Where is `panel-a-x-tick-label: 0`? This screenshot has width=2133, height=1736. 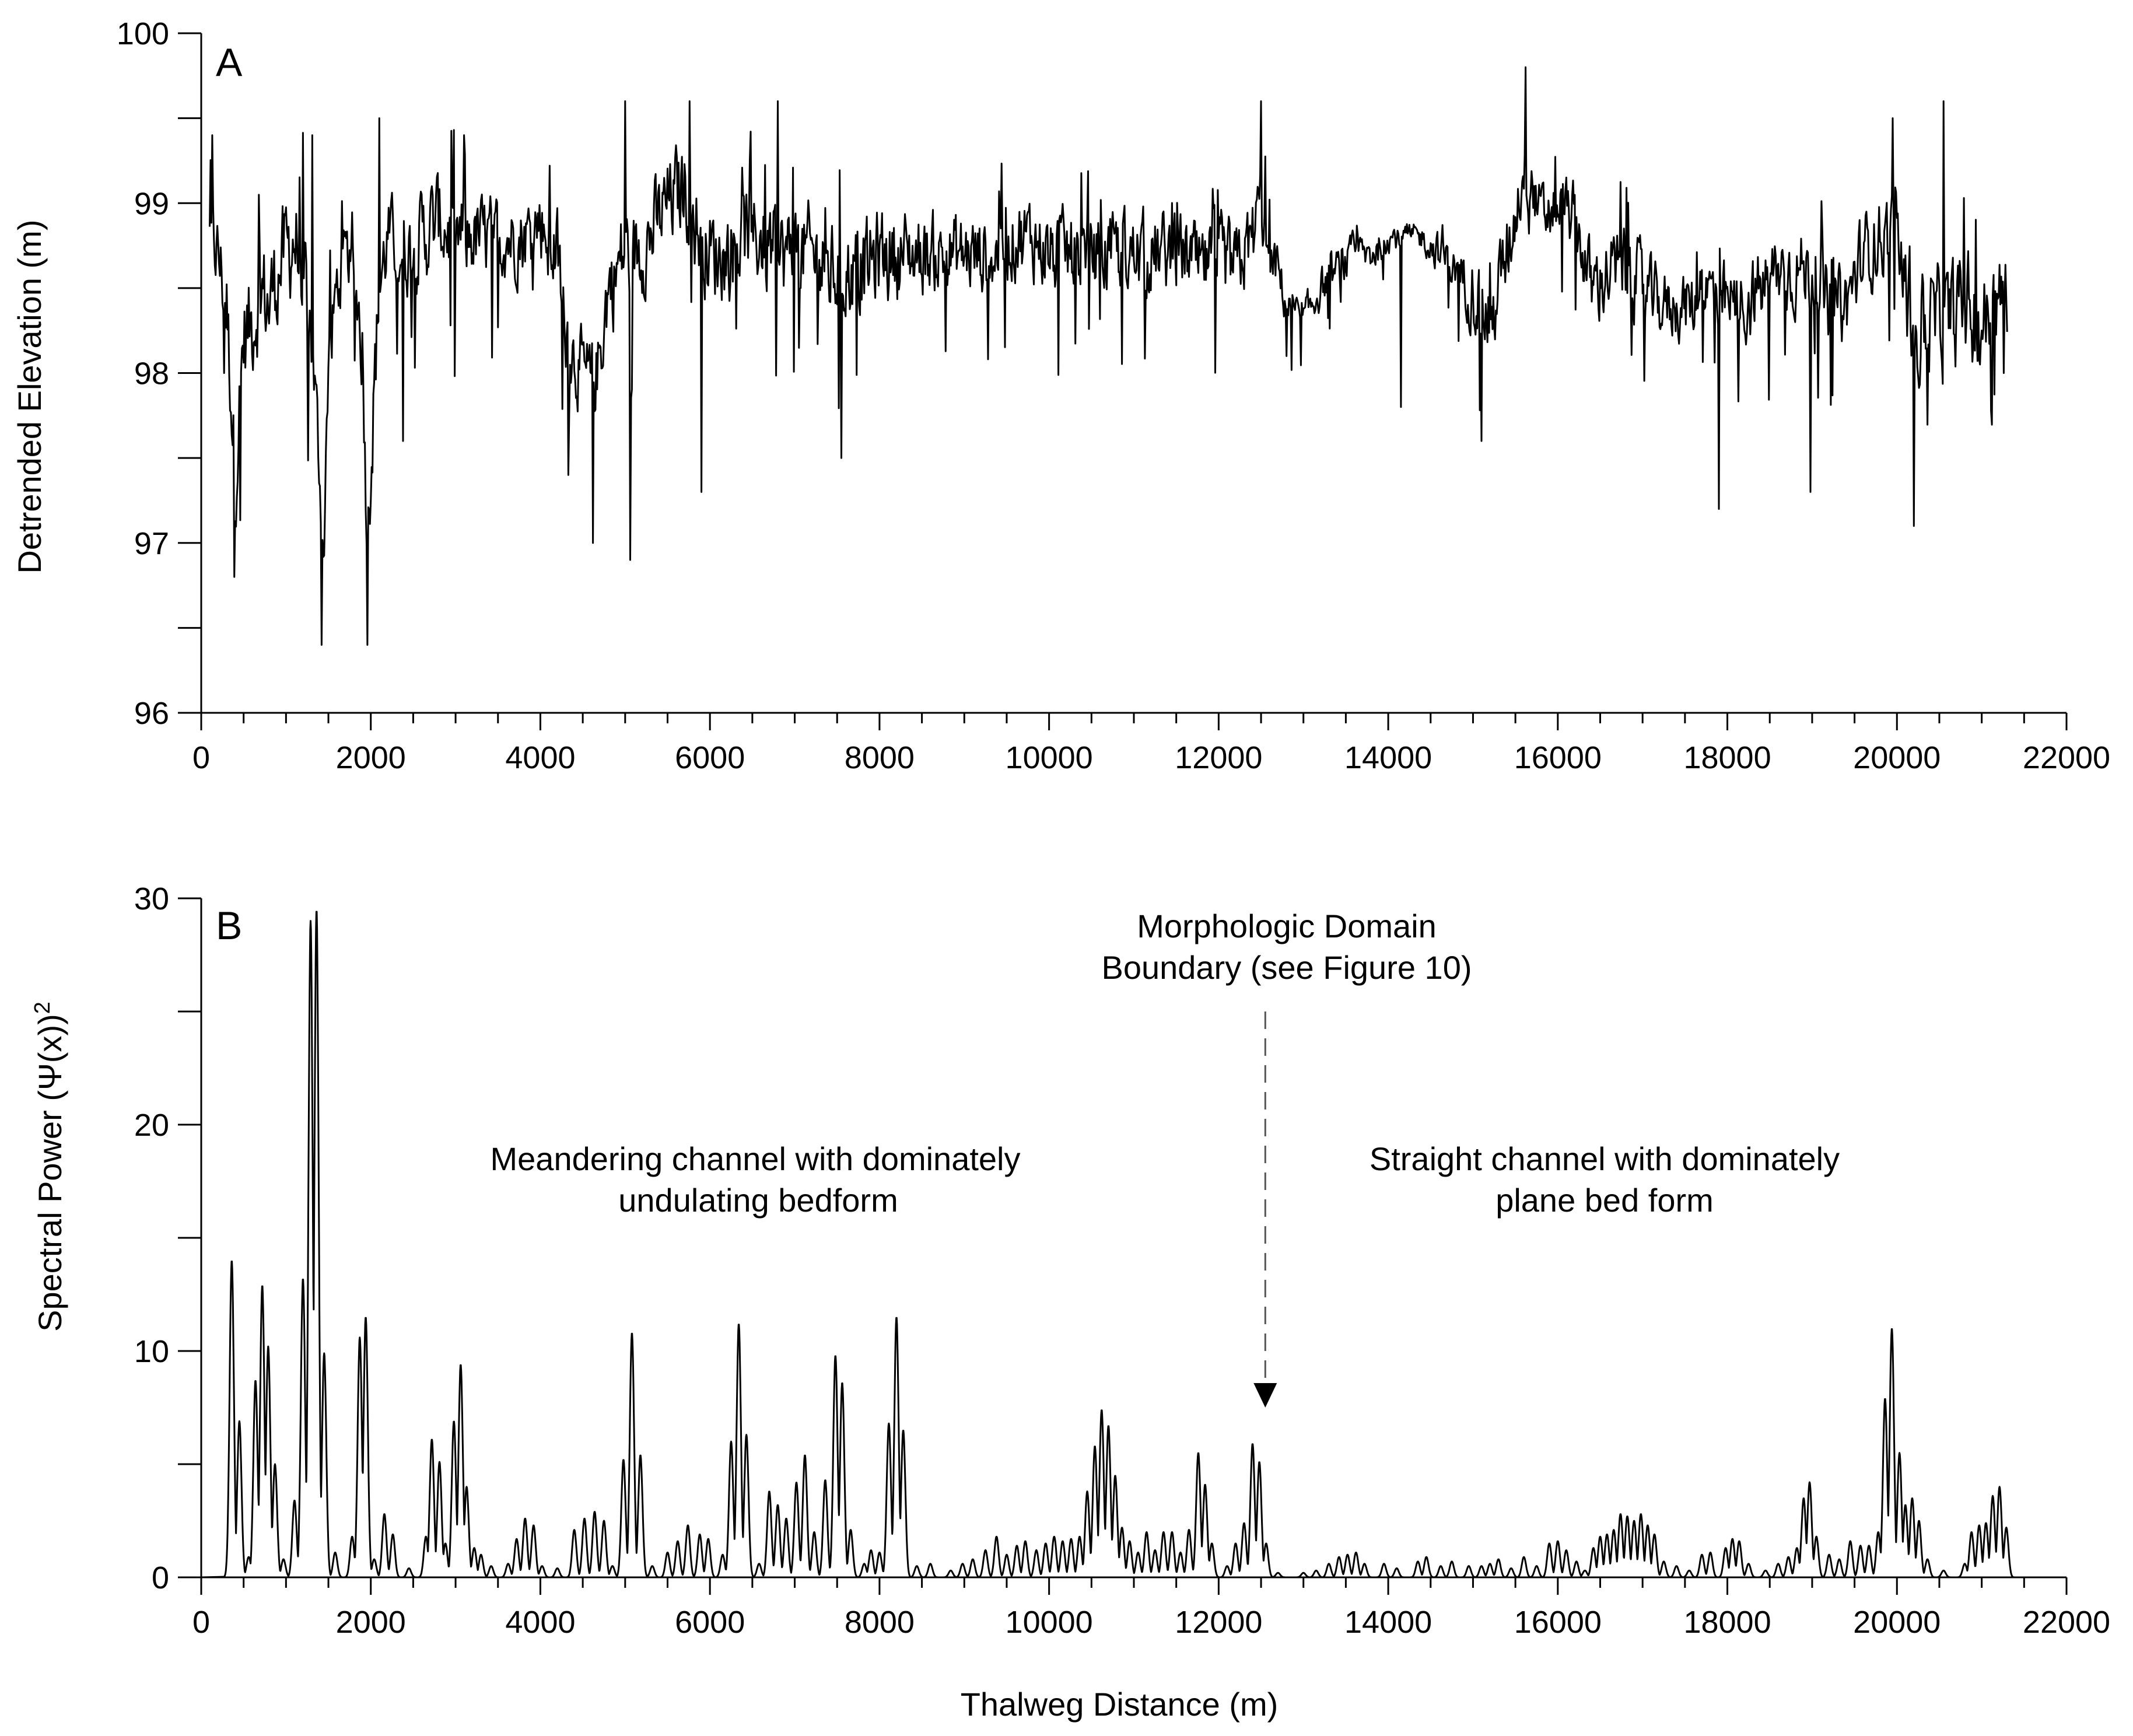
panel-a-x-tick-label: 0 is located at coordinates (201, 757).